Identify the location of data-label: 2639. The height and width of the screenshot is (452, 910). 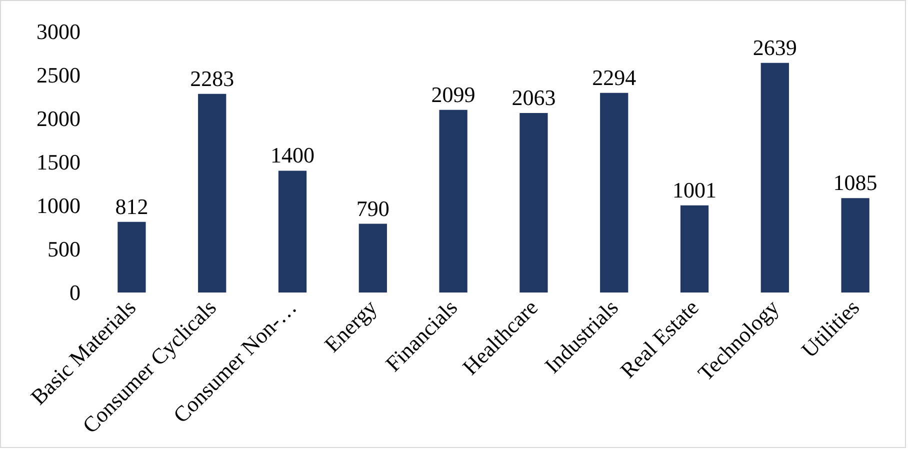
(774, 47).